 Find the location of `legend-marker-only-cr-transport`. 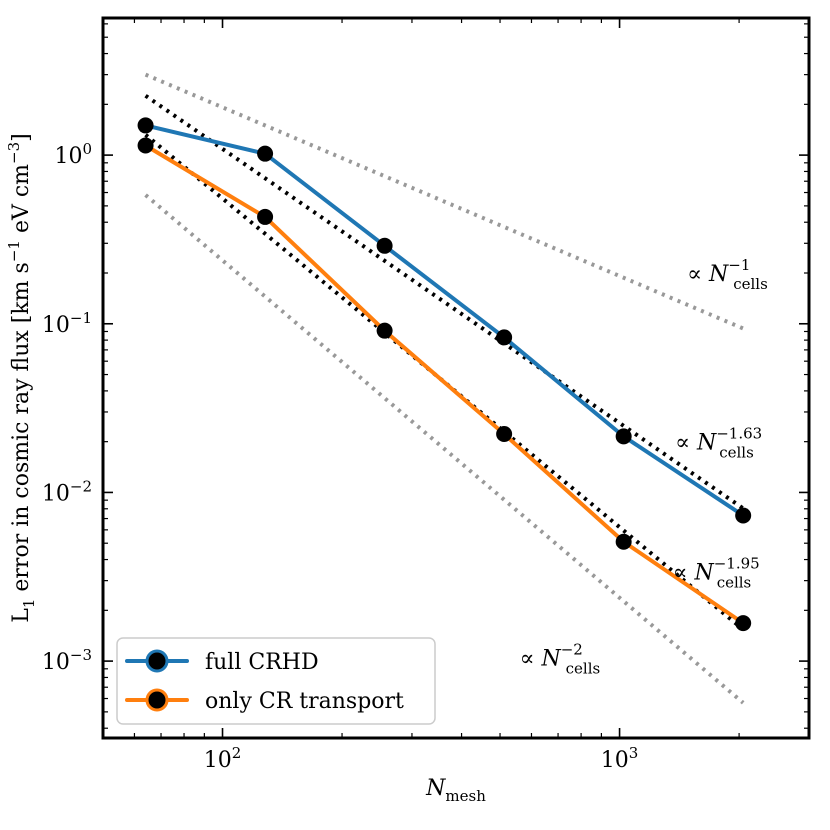

legend-marker-only-cr-transport is located at coordinates (157, 700).